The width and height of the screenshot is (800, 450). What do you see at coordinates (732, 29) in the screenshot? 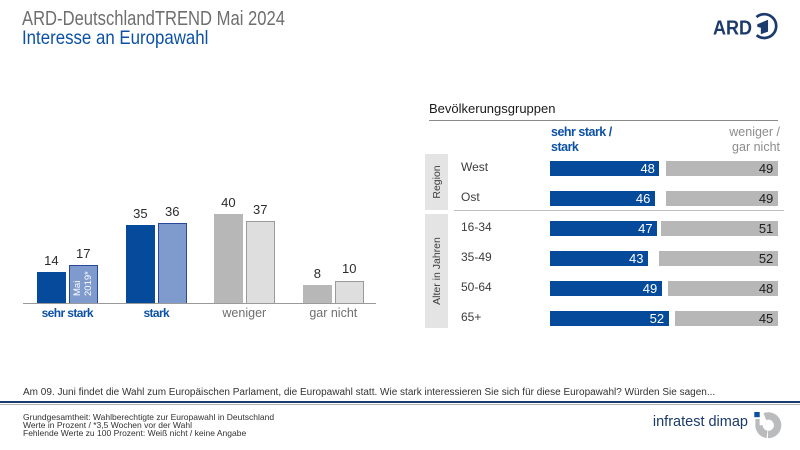
I see `svg-text: ARD` at bounding box center [732, 29].